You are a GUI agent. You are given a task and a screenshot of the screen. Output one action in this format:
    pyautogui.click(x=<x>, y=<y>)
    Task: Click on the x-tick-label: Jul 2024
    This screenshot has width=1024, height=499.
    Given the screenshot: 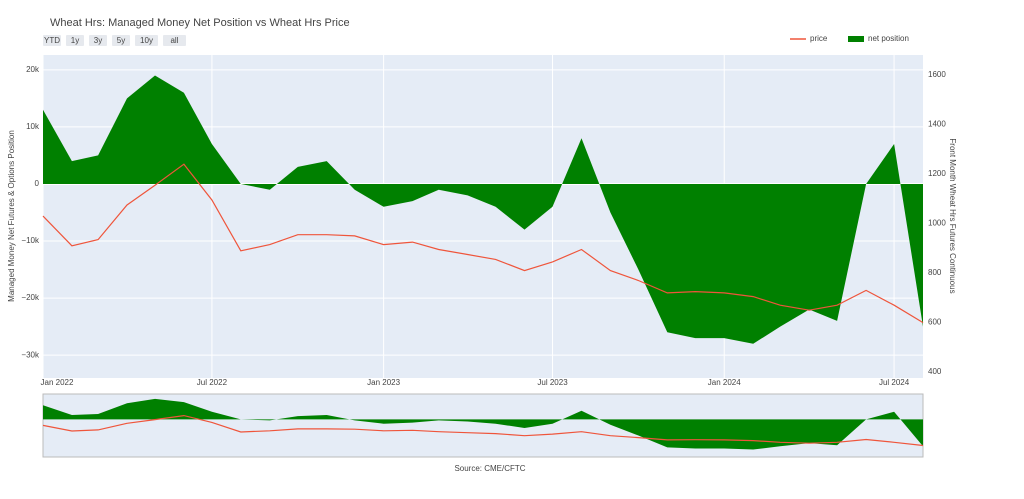 What is the action you would take?
    pyautogui.click(x=894, y=382)
    